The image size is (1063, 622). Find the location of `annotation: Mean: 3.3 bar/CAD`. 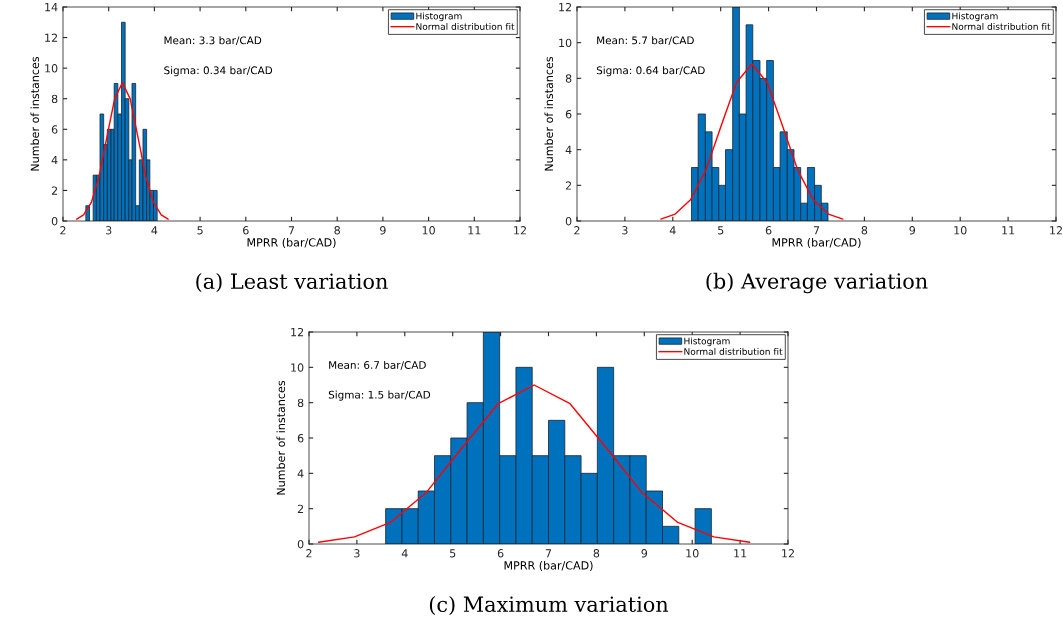

annotation: Mean: 3.3 bar/CAD is located at coordinates (213, 41).